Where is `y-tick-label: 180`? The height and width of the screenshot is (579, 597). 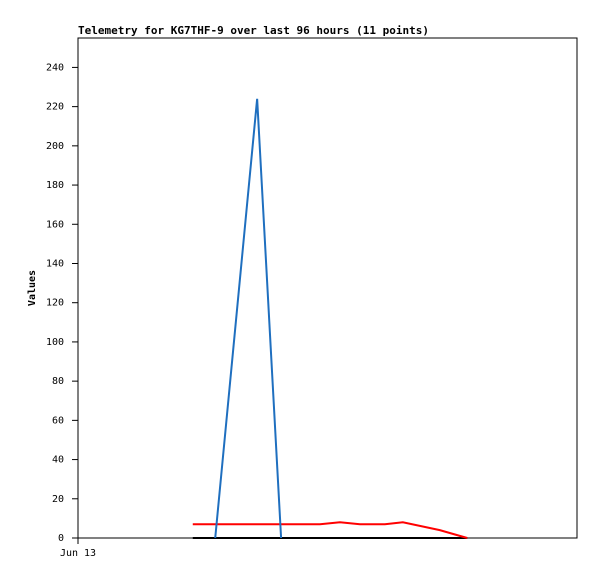
y-tick-label: 180 is located at coordinates (55, 185).